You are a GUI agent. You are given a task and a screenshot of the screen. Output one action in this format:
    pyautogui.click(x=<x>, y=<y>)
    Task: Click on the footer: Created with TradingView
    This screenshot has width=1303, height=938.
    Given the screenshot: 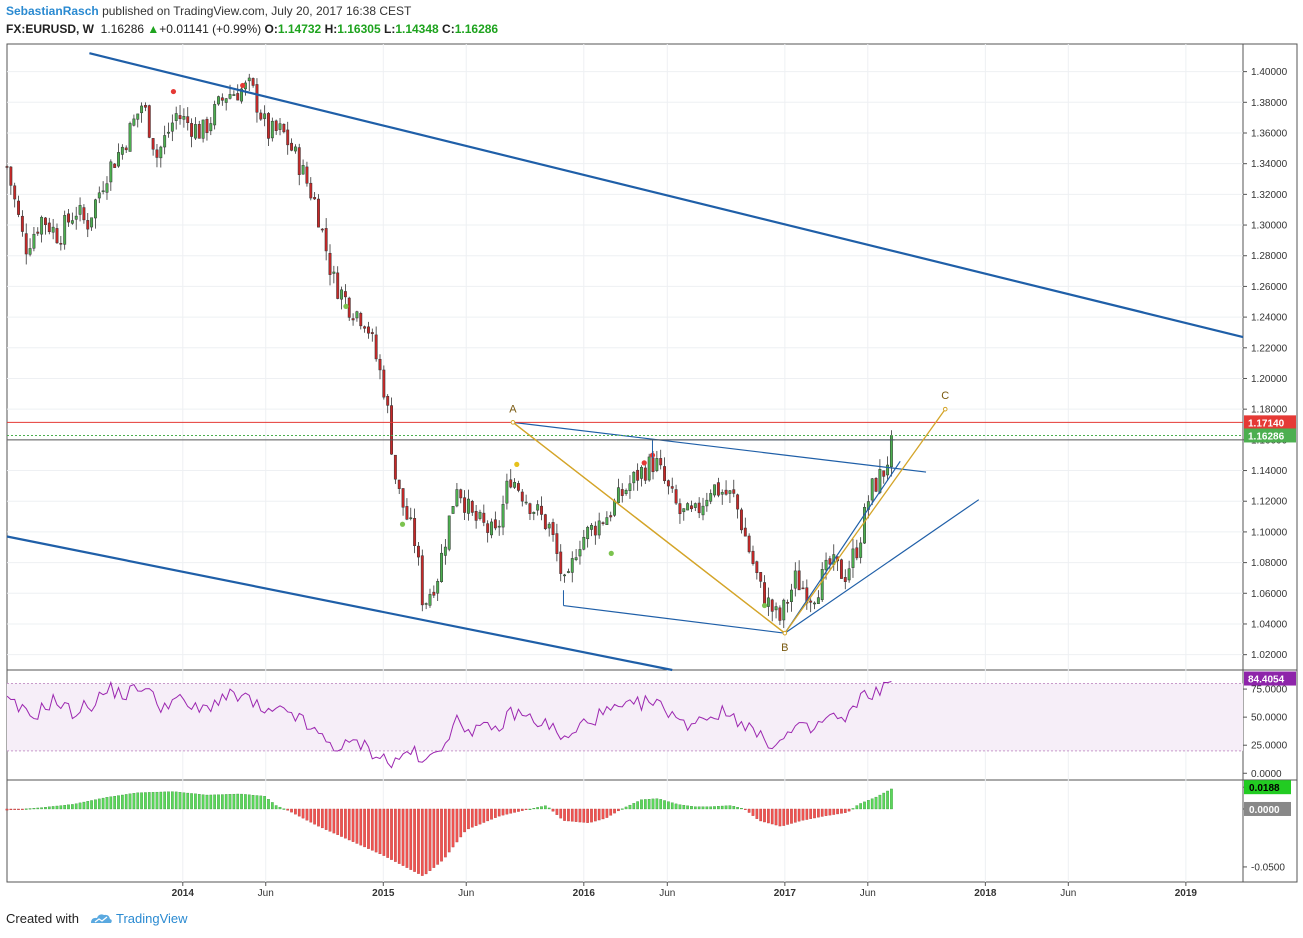 What is the action you would take?
    pyautogui.click(x=97, y=918)
    